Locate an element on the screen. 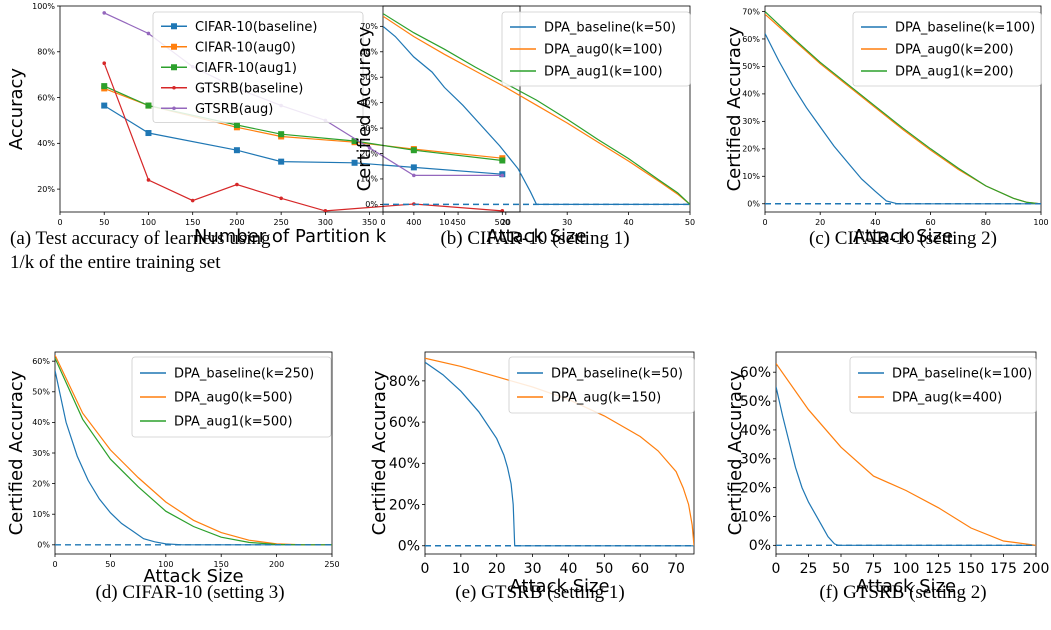 The height and width of the screenshot is (630, 1051). legend-label-2: DPA_aug1(k=200) is located at coordinates (954, 72).